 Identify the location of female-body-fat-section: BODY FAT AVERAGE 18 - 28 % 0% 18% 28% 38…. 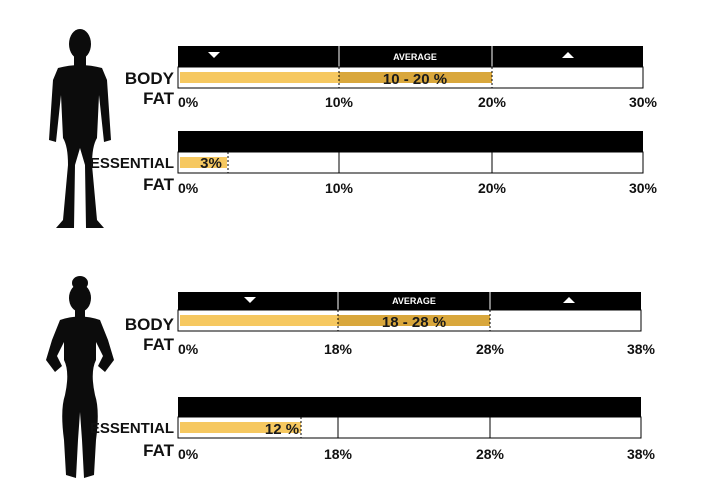
(390, 324).